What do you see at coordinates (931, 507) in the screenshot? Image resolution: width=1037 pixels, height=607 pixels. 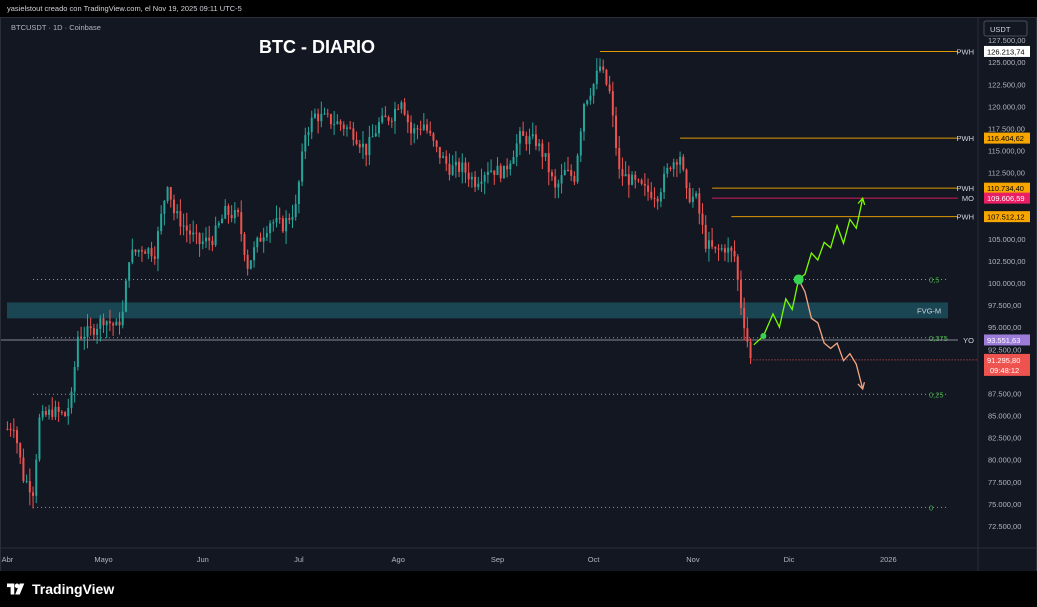 I see `fib-level-label: 0` at bounding box center [931, 507].